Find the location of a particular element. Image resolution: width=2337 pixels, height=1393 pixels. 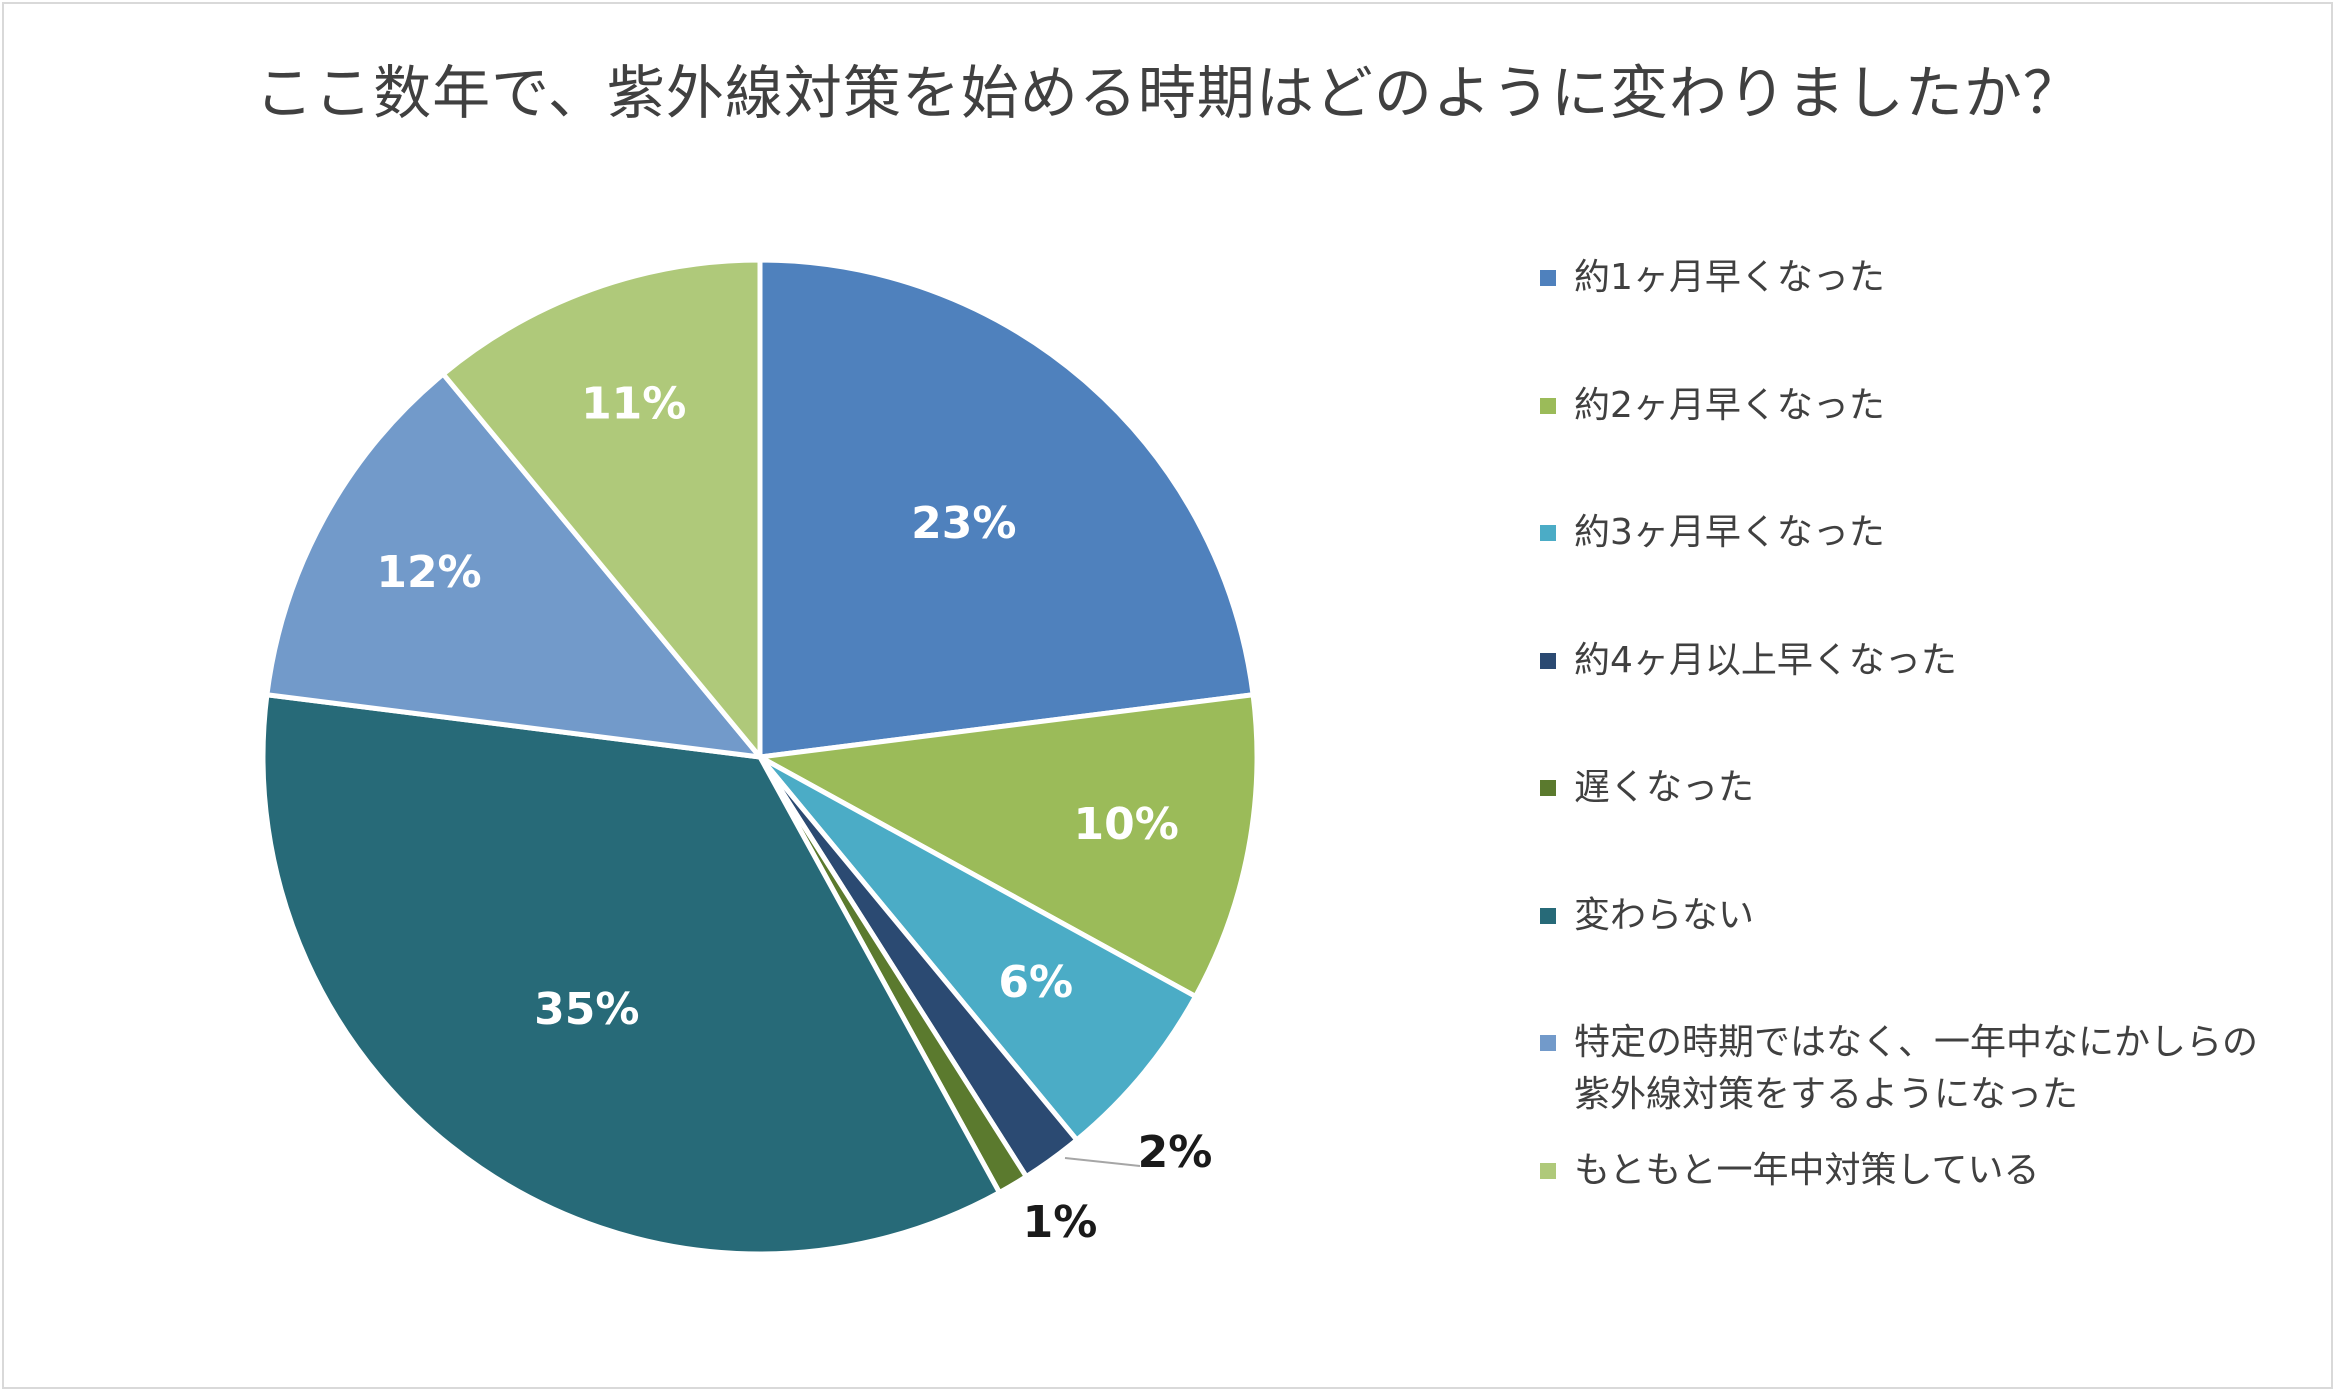

data-label-4: 2% is located at coordinates (1175, 1152).